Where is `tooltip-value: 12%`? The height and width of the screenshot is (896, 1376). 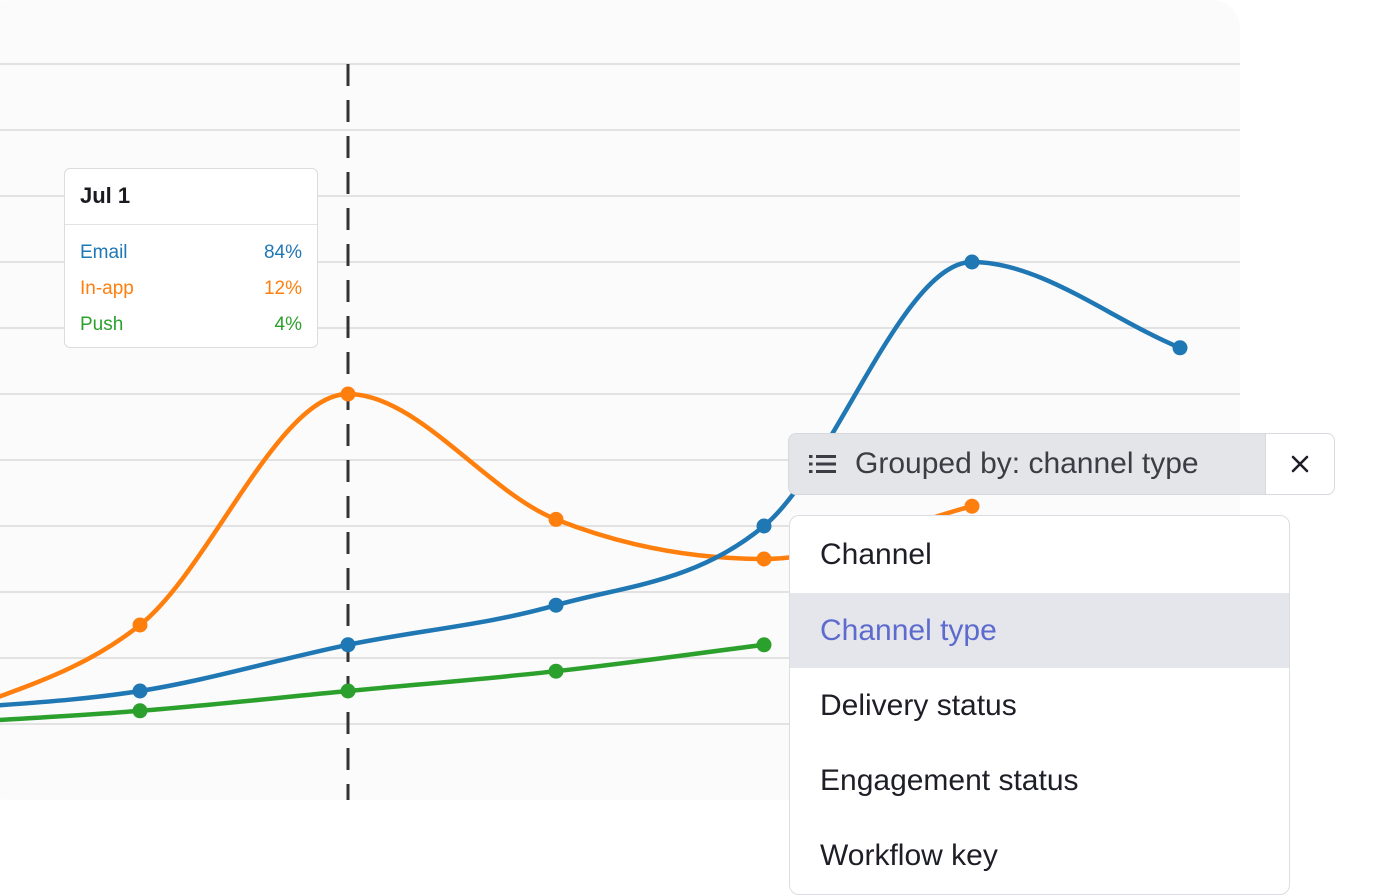
tooltip-value: 12% is located at coordinates (282, 288).